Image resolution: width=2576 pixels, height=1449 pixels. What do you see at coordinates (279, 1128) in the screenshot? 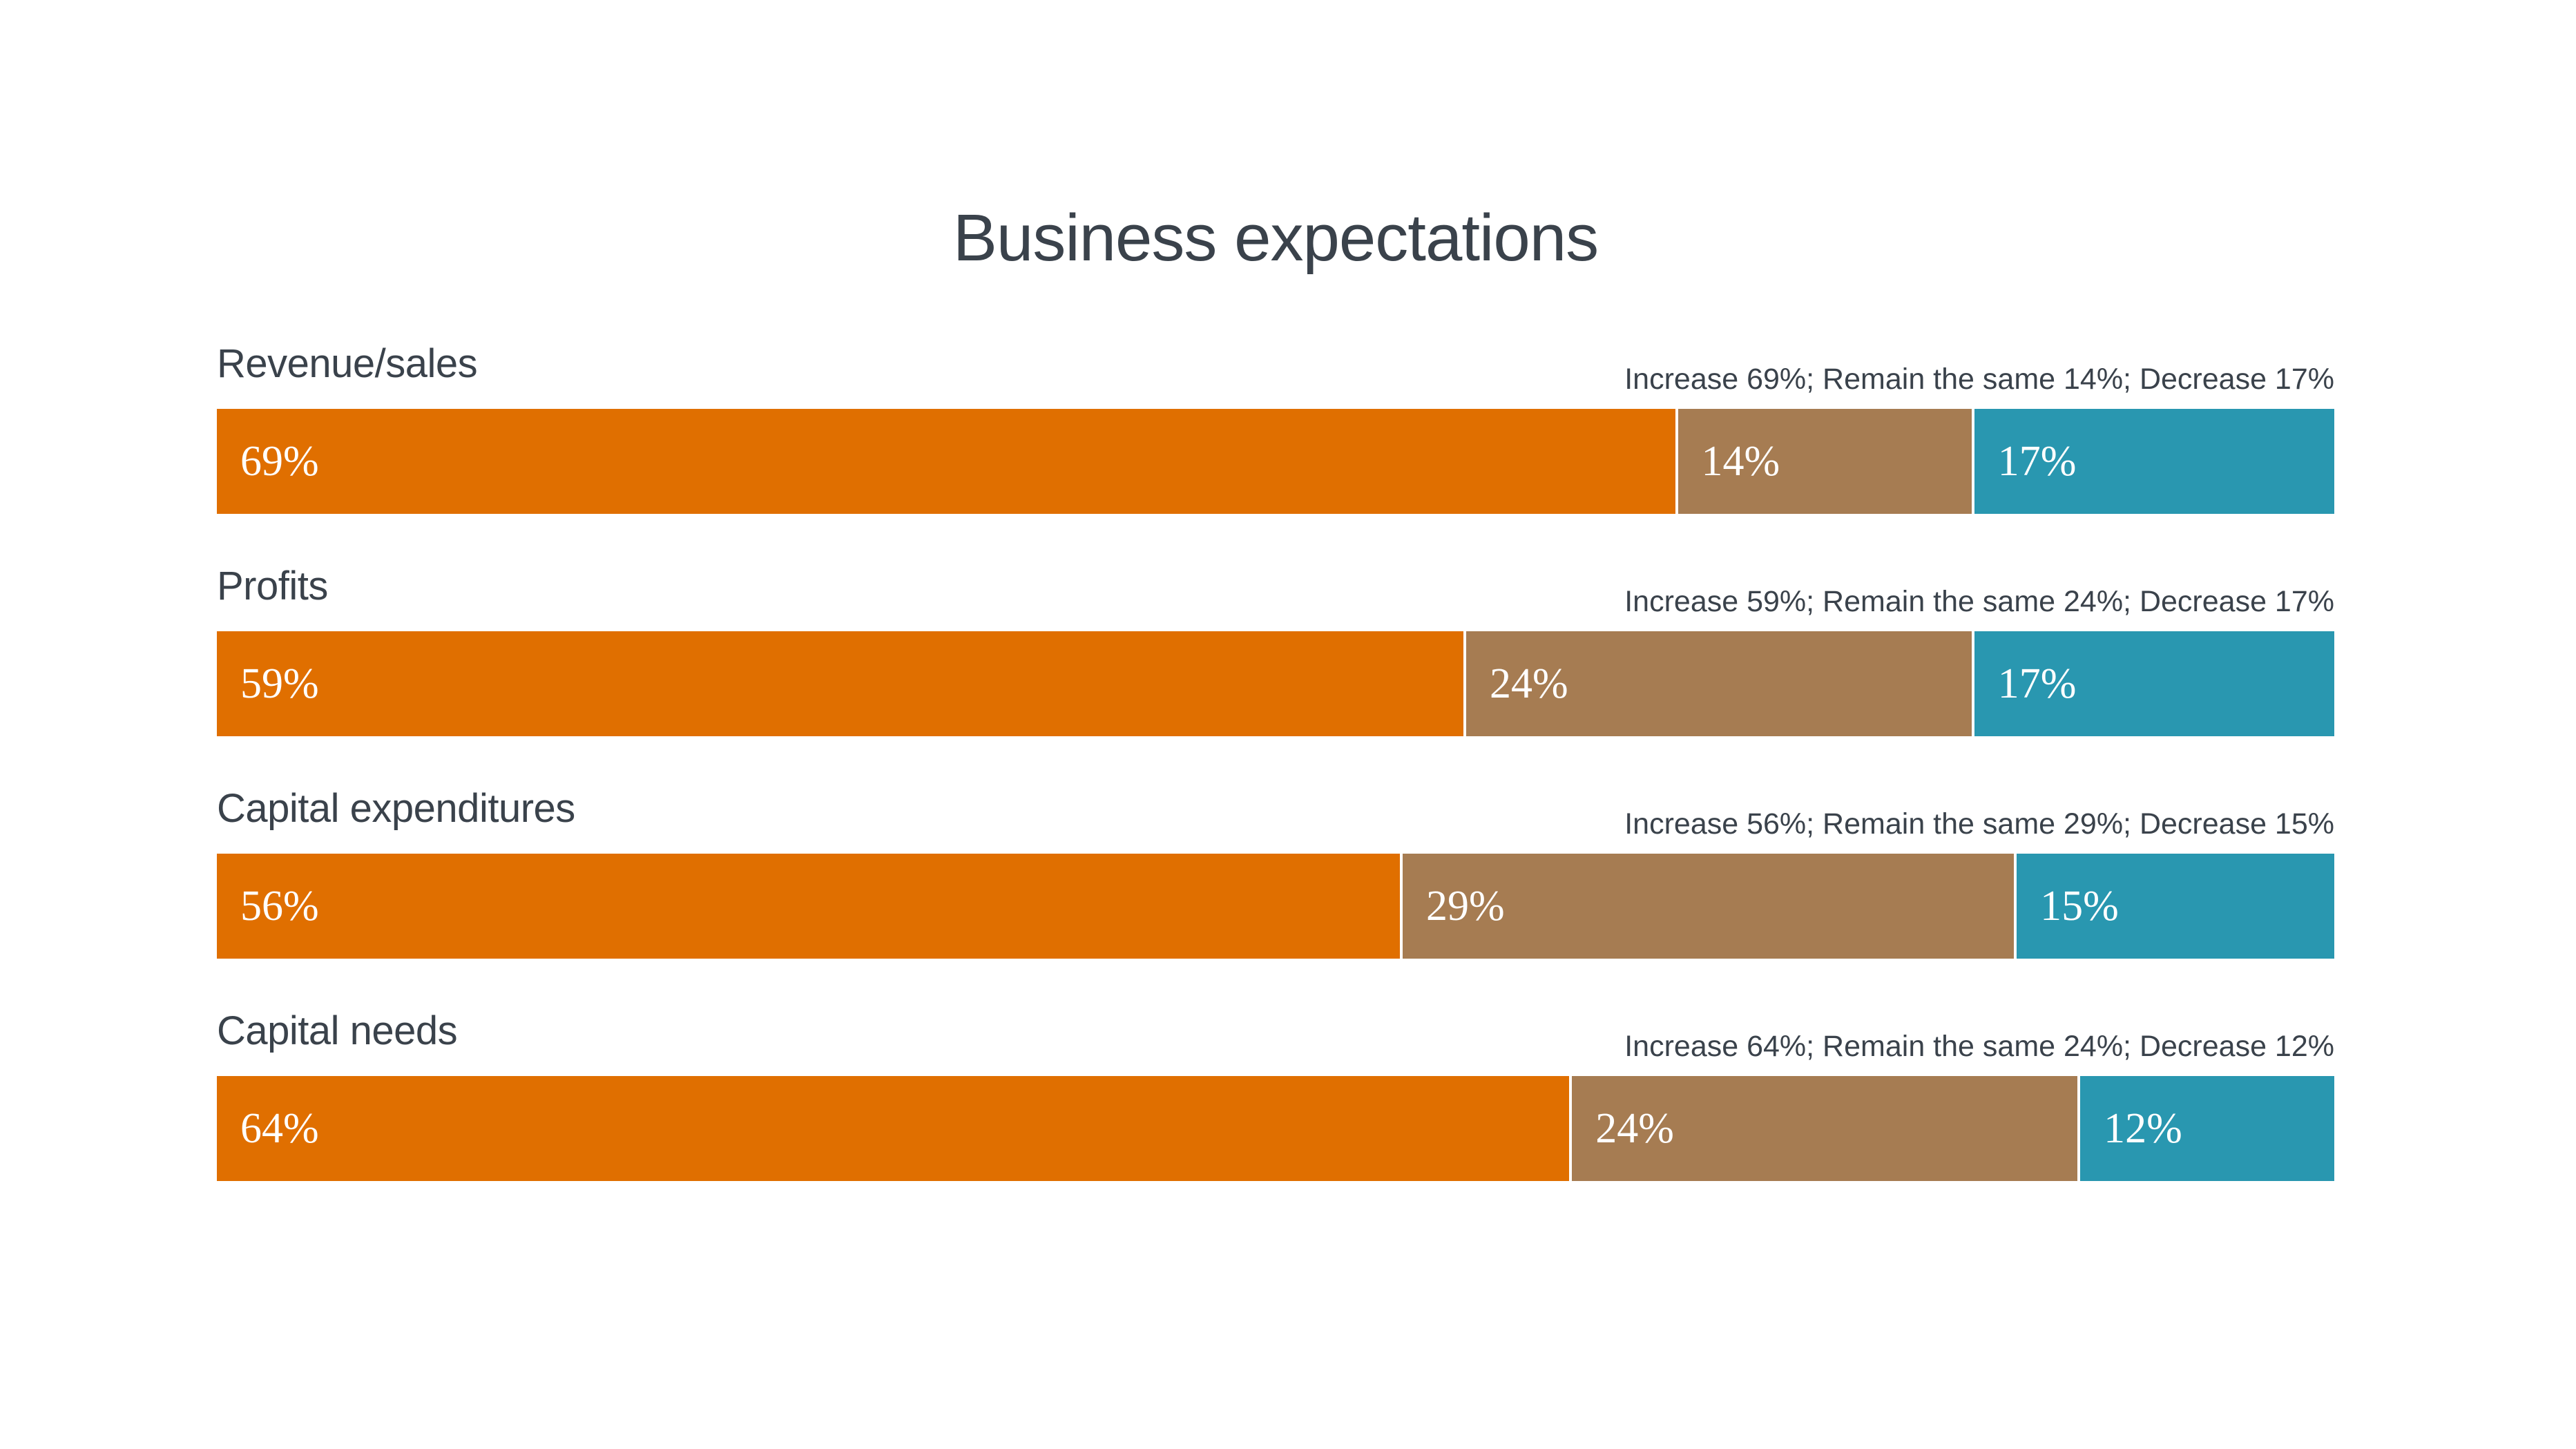
I see `segment-value-label: 64%` at bounding box center [279, 1128].